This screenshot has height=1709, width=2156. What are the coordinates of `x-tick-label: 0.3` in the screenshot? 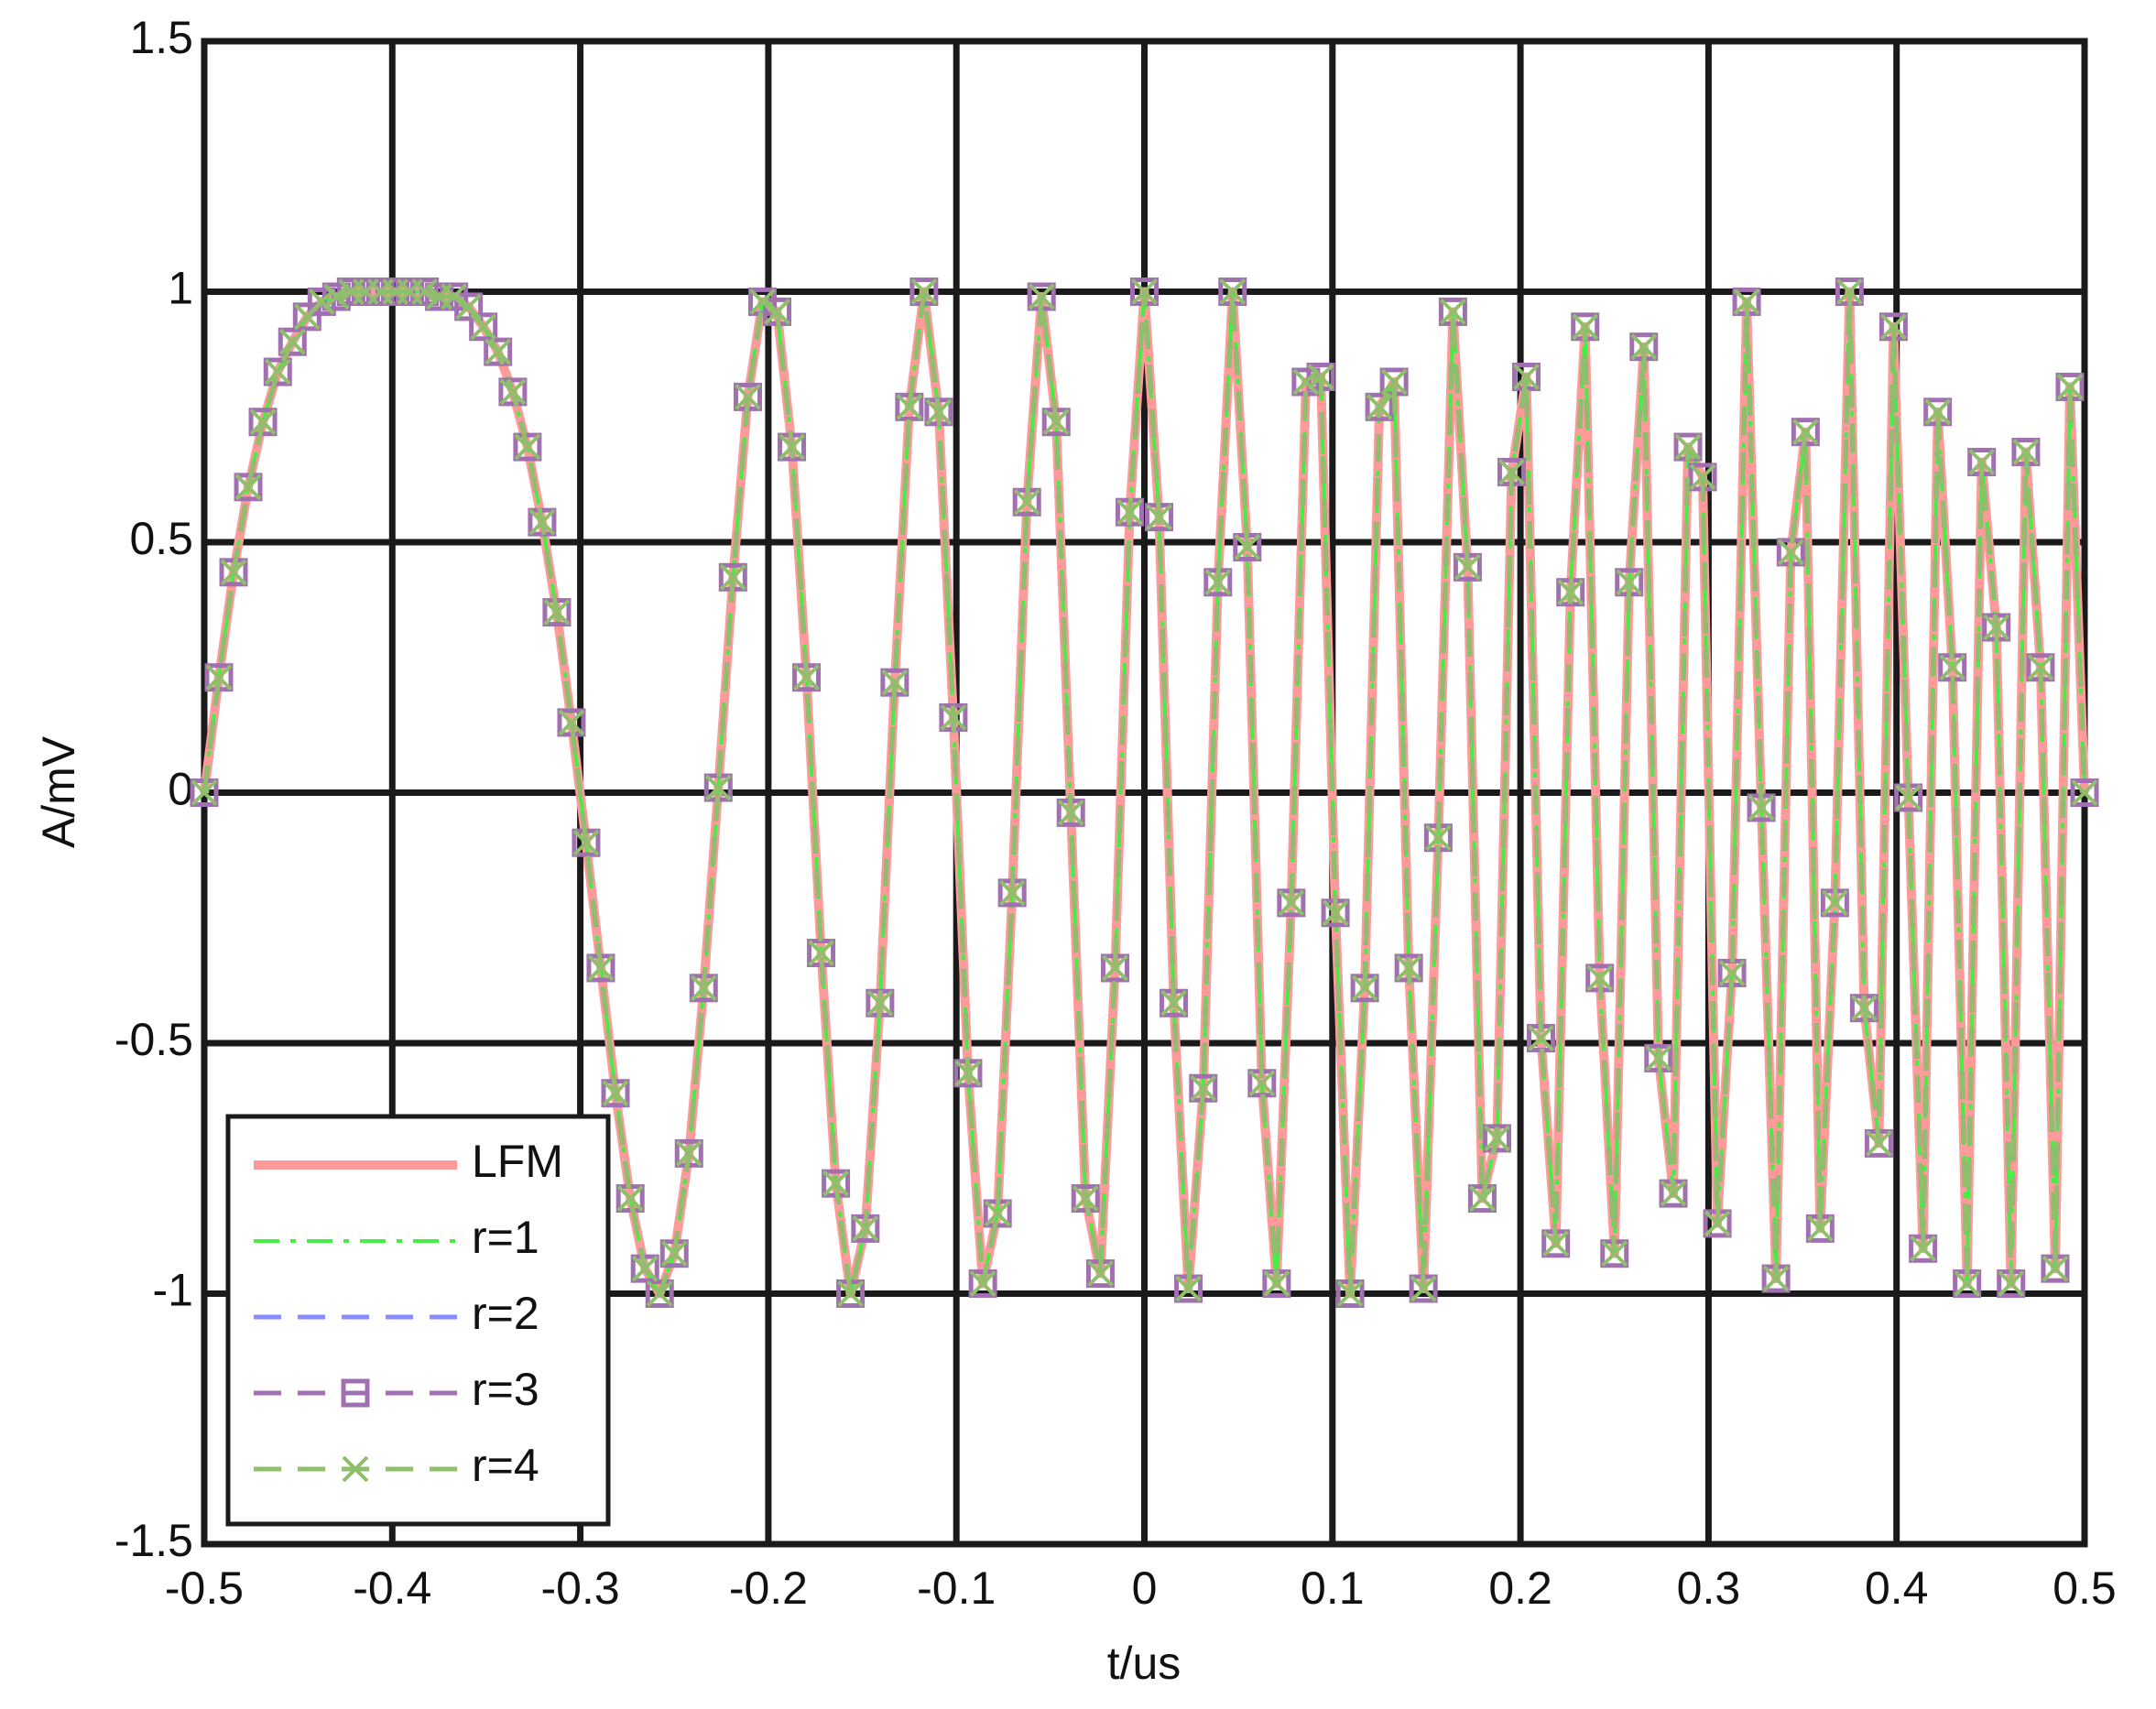 It's located at (1709, 1588).